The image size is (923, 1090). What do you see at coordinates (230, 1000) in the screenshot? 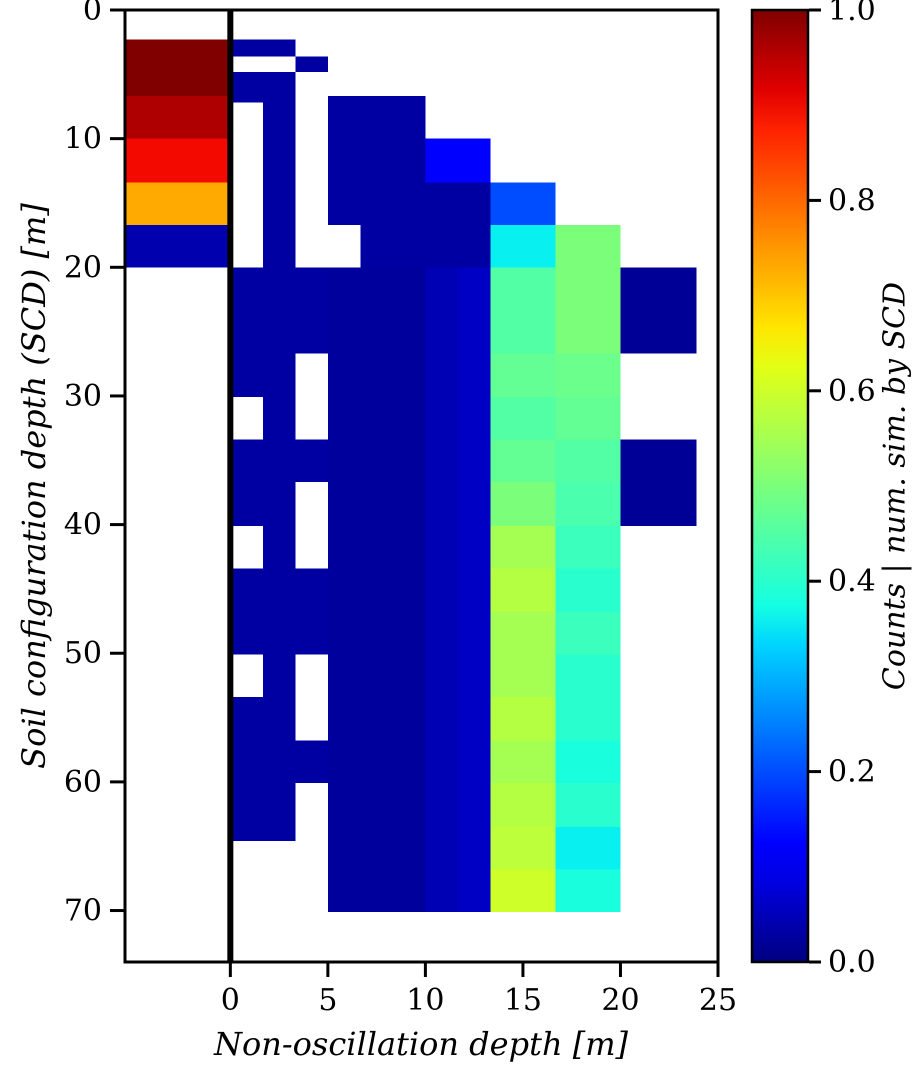
I see `x-tick-label: 0` at bounding box center [230, 1000].